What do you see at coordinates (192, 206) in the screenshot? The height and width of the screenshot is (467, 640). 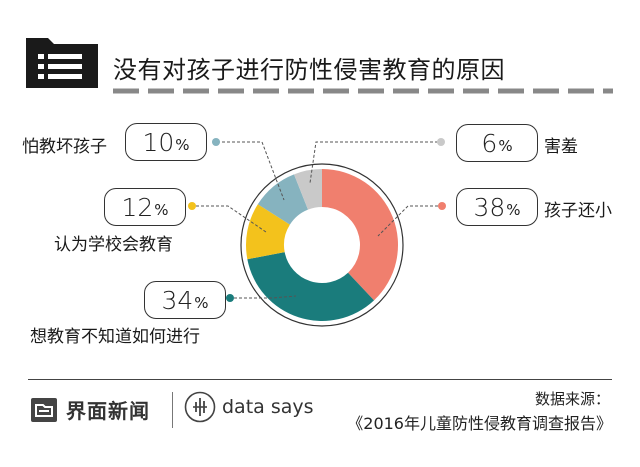 I see `leader-dot-slice-school-will-teach` at bounding box center [192, 206].